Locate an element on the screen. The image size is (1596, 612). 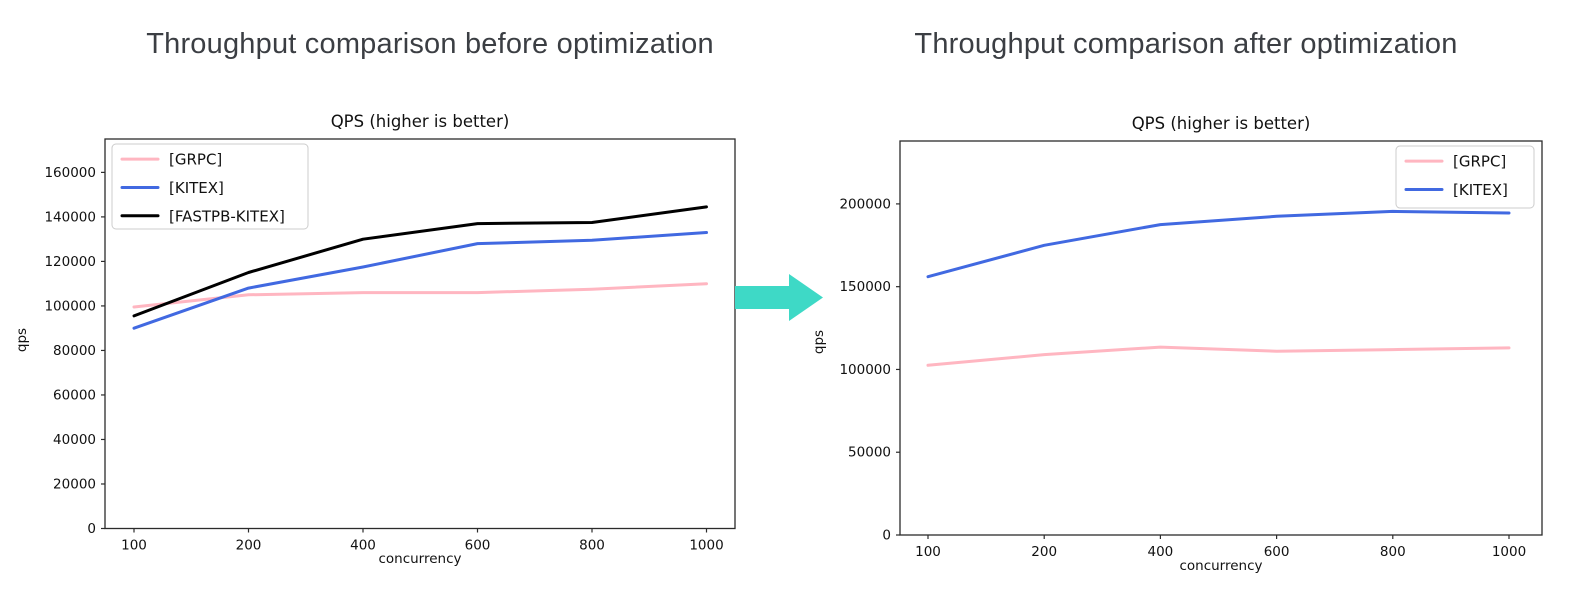
transition-arrow-container is located at coordinates (779, 297).